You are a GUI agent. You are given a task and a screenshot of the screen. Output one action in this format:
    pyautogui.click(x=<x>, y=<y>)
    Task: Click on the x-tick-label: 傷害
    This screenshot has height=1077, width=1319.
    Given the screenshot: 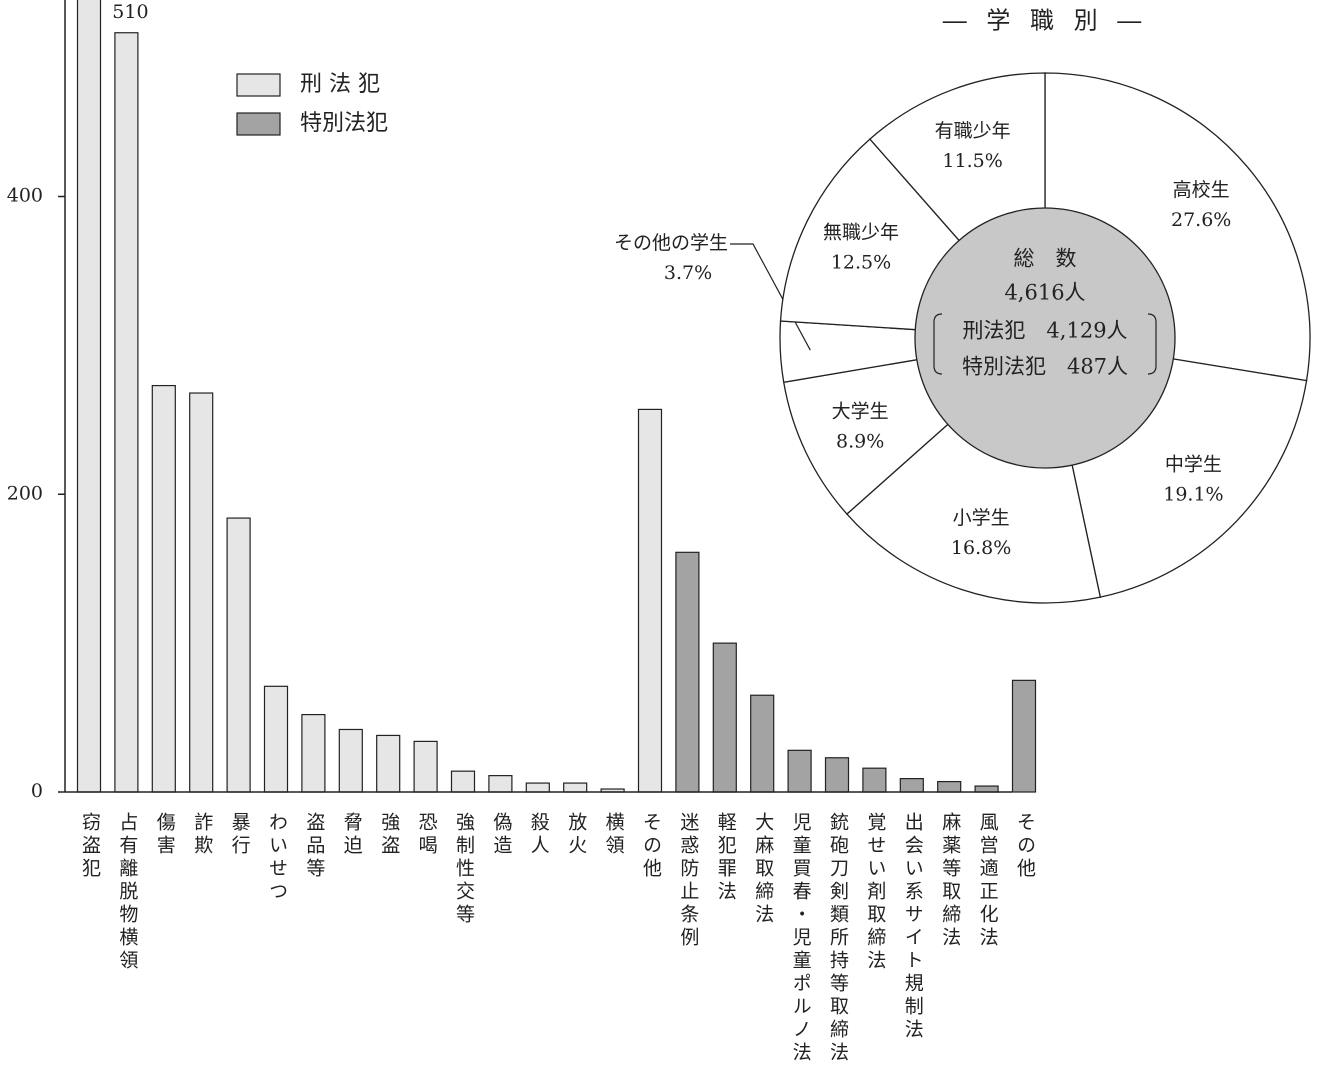 What is the action you would take?
    pyautogui.click(x=165, y=835)
    